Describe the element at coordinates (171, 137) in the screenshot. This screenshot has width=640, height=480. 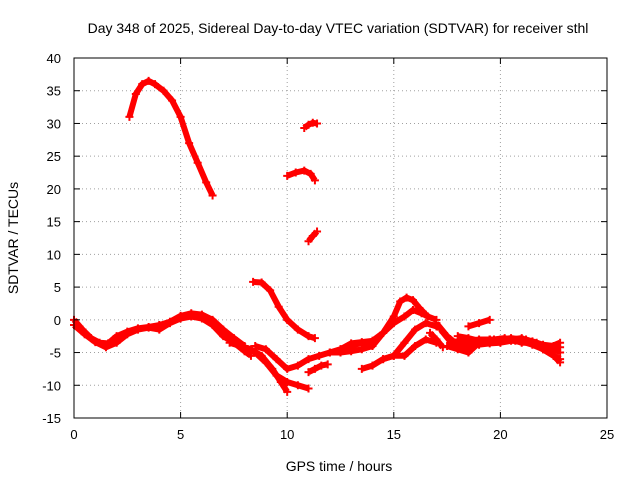
I see `series-line-track-a` at that location.